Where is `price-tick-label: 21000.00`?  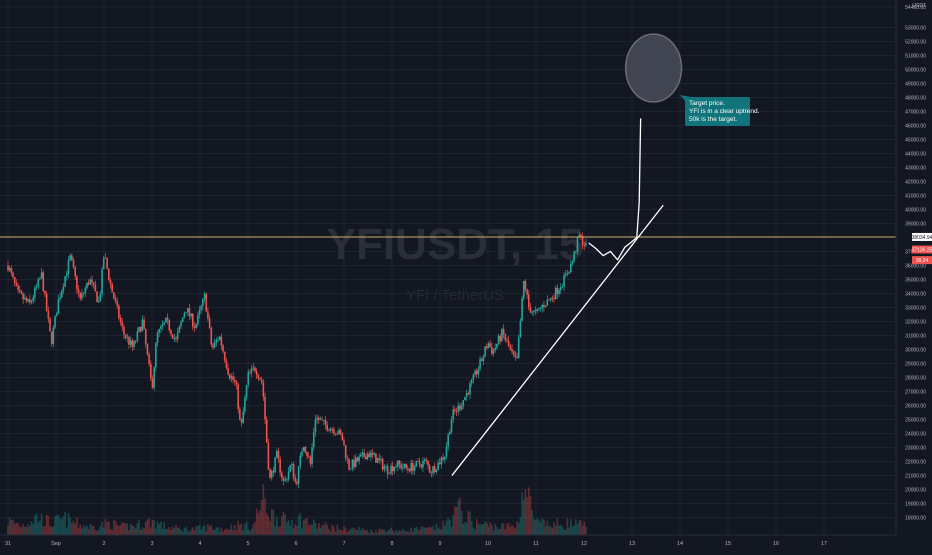
price-tick-label: 21000.00 is located at coordinates (915, 476).